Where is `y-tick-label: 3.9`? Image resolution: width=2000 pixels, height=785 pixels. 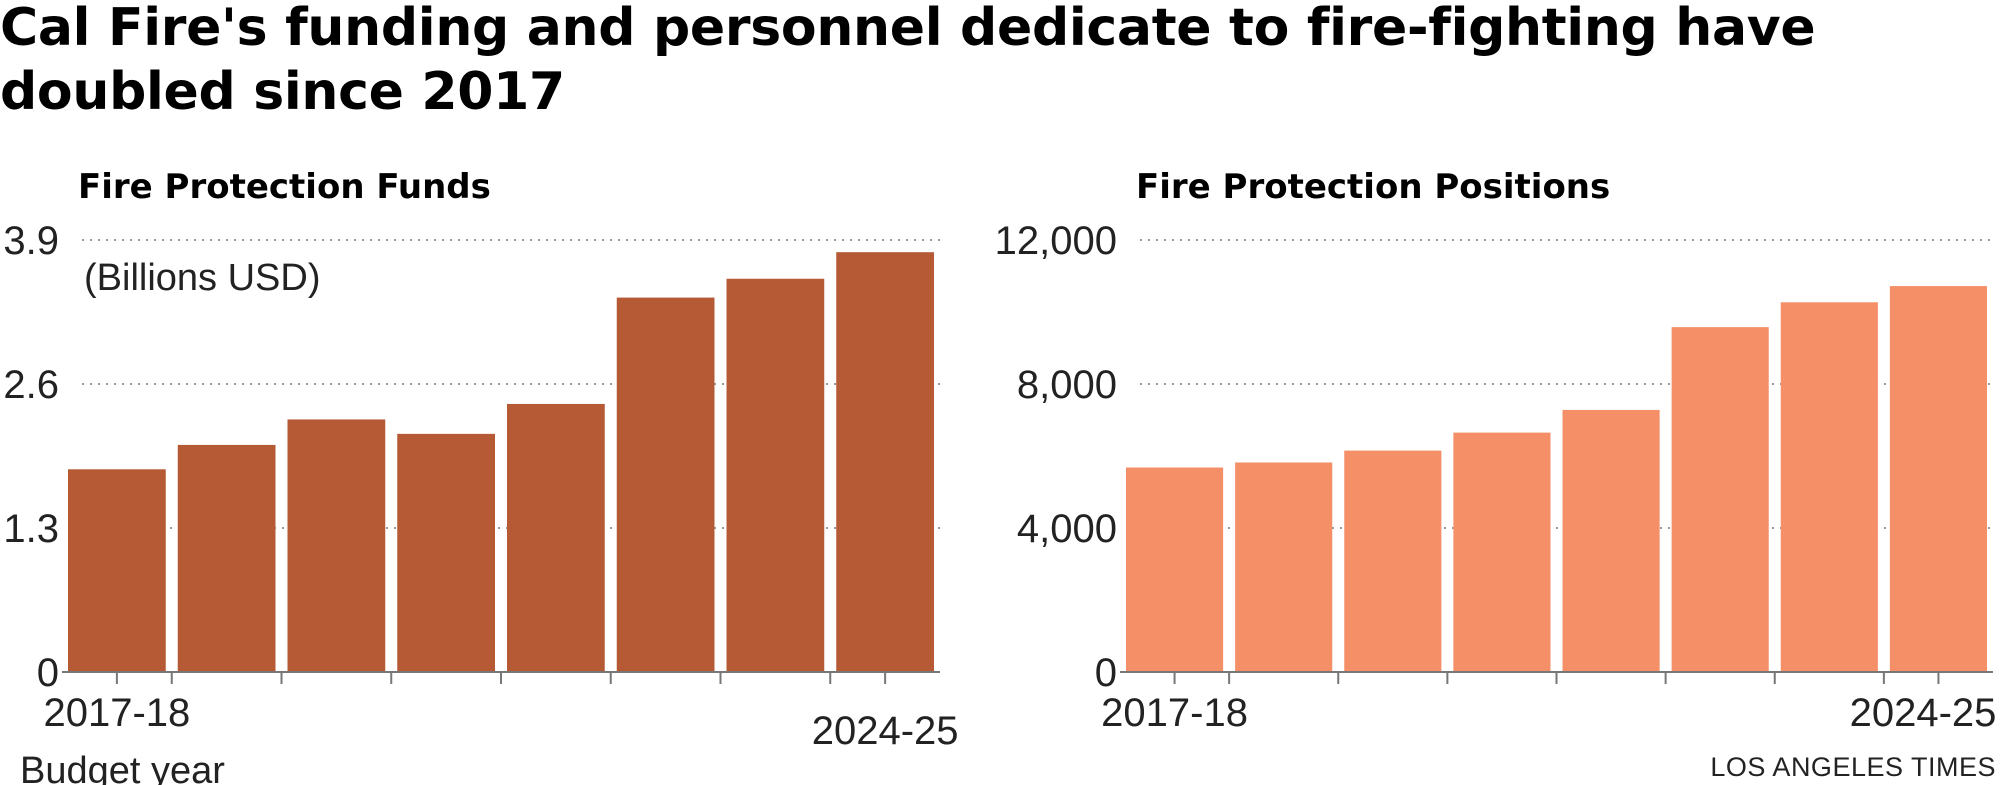
y-tick-label: 3.9 is located at coordinates (31, 241).